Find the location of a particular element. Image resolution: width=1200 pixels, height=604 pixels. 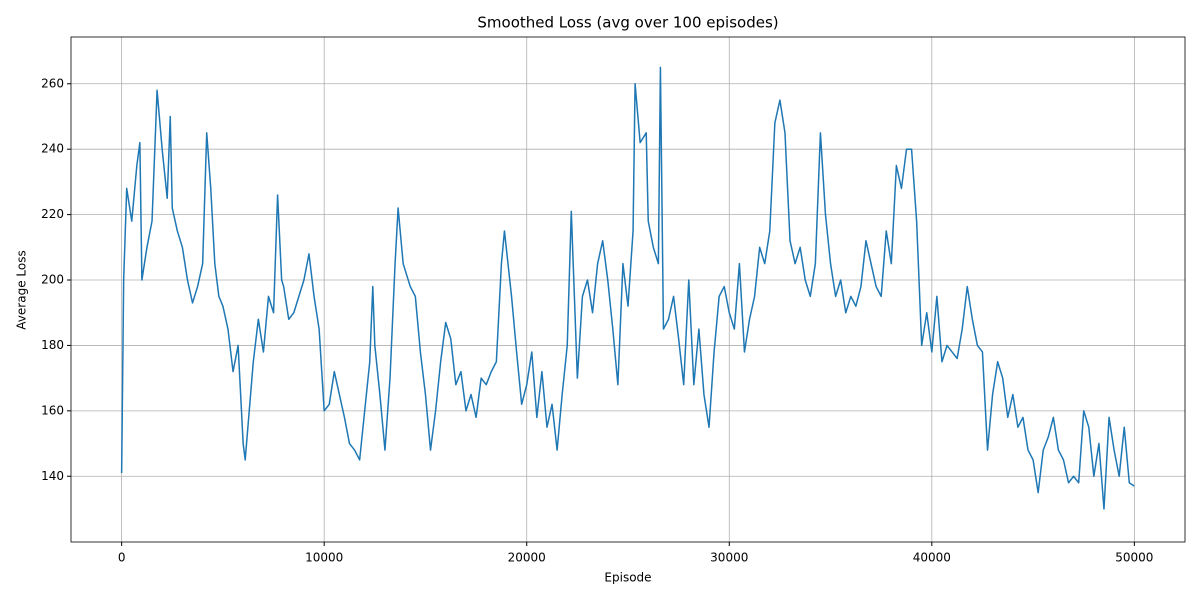

x-tick-label: 40000 is located at coordinates (932, 558).